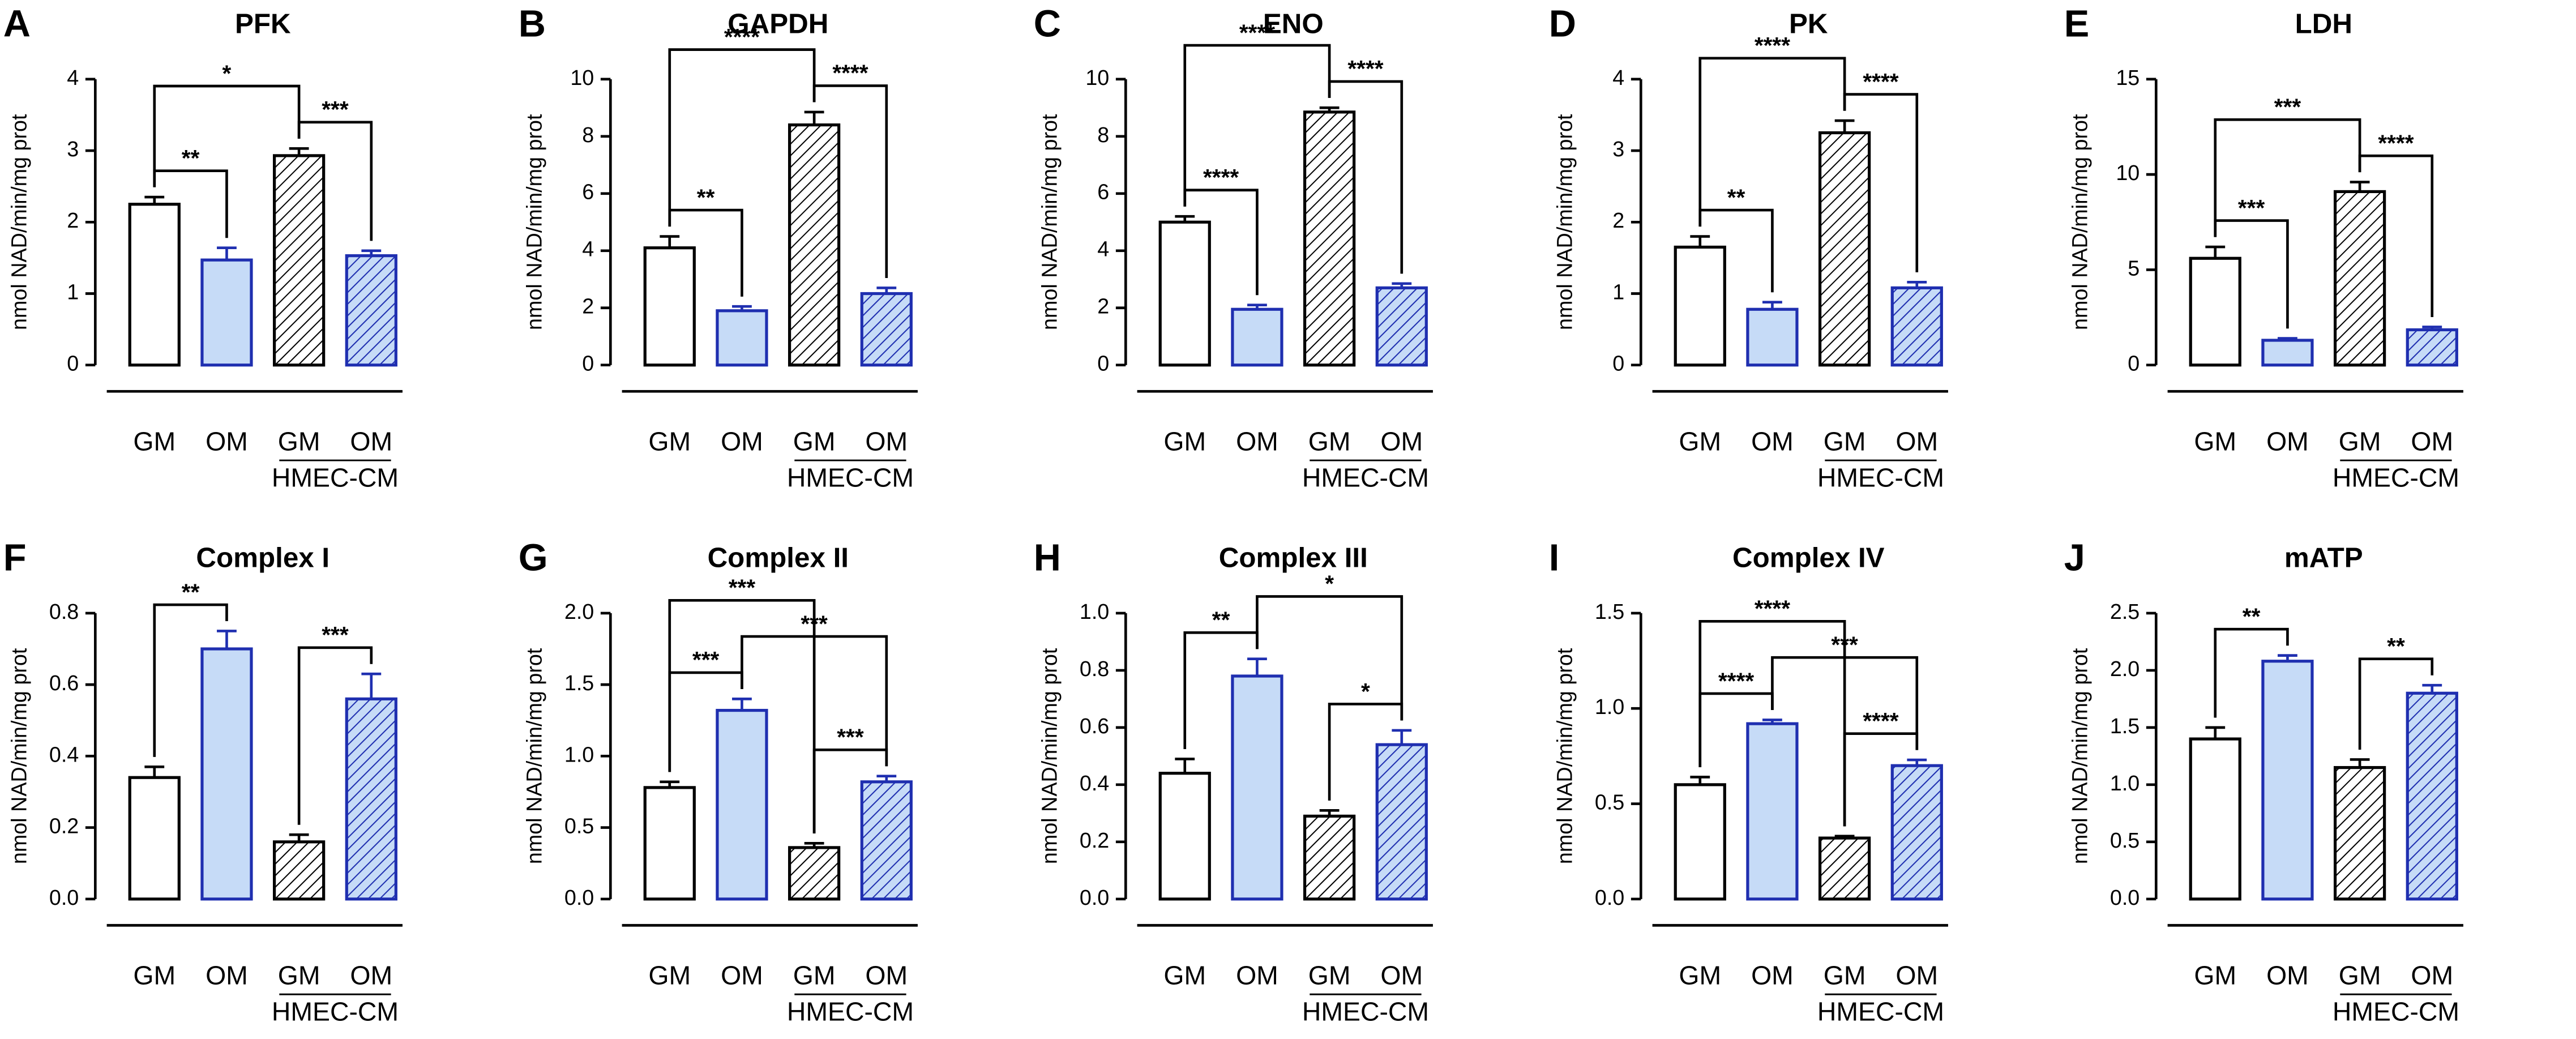 Image resolution: width=2576 pixels, height=1039 pixels. What do you see at coordinates (17, 24) in the screenshot?
I see `panel-letter: A` at bounding box center [17, 24].